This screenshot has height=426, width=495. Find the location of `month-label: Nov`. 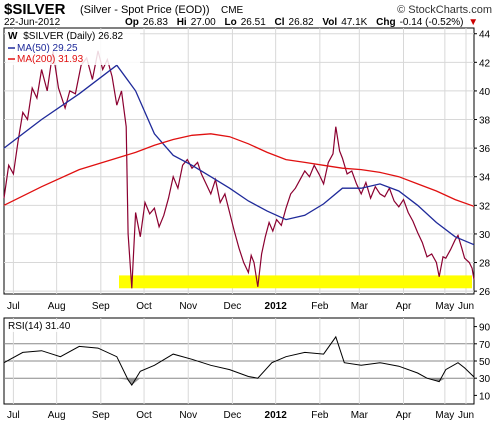

month-label: Nov is located at coordinates (188, 306).